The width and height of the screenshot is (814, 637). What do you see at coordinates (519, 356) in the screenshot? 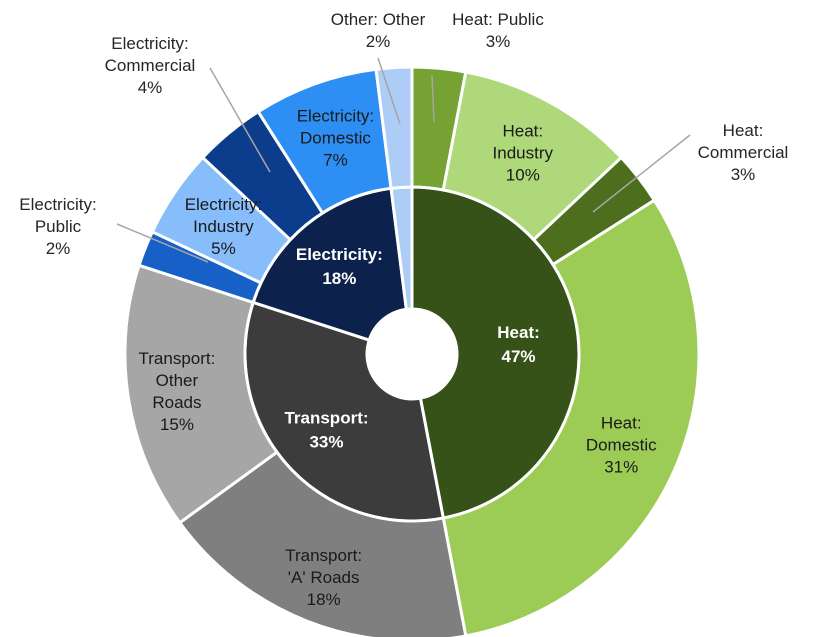
I see `inner-label-heat-line: 47%` at bounding box center [519, 356].